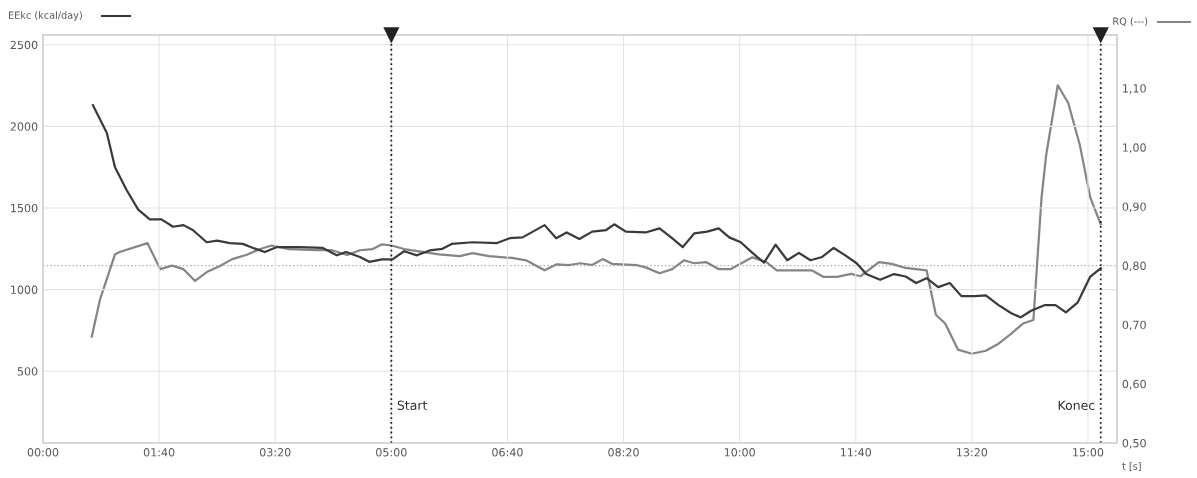 The width and height of the screenshot is (1197, 478). Describe the element at coordinates (1134, 89) in the screenshot. I see `y2-tick-label: 1,10` at that location.